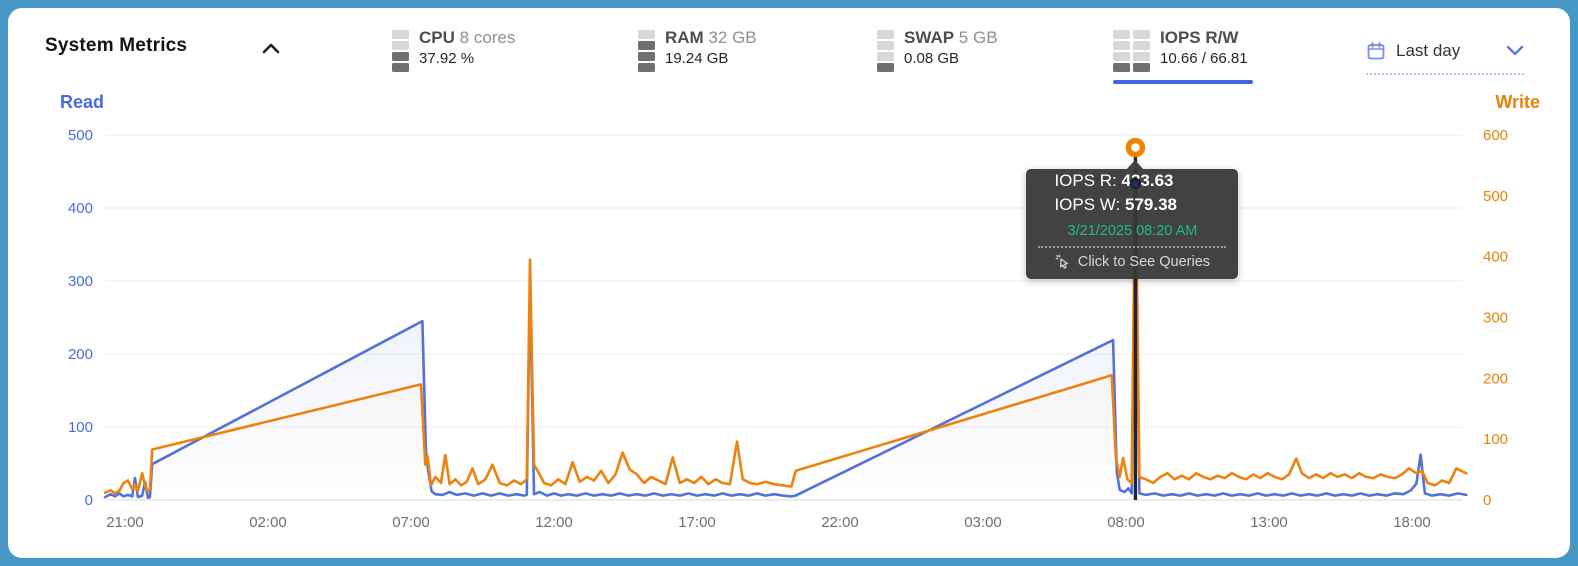  What do you see at coordinates (1135, 164) in the screenshot?
I see `tooltip-arrow` at bounding box center [1135, 164].